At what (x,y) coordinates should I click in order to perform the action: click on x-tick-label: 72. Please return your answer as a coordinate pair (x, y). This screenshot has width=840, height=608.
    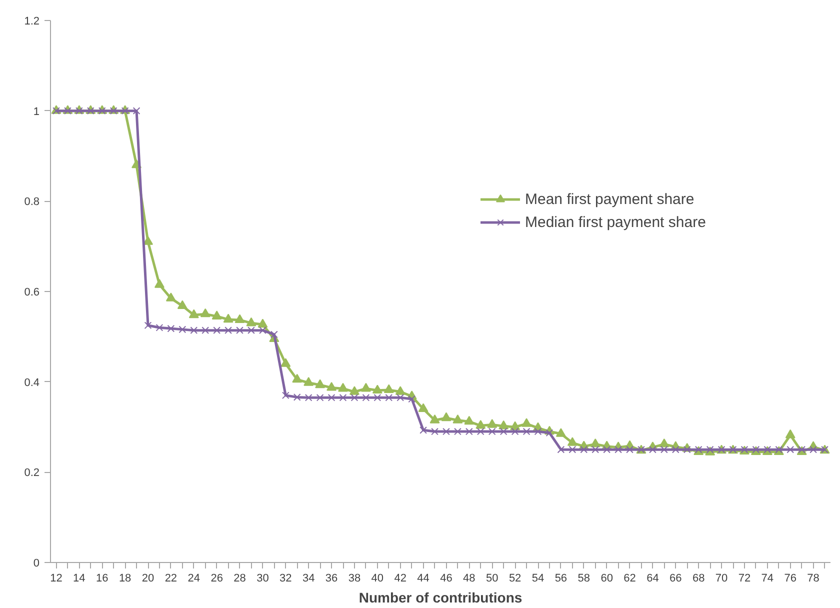
    Looking at the image, I should click on (744, 578).